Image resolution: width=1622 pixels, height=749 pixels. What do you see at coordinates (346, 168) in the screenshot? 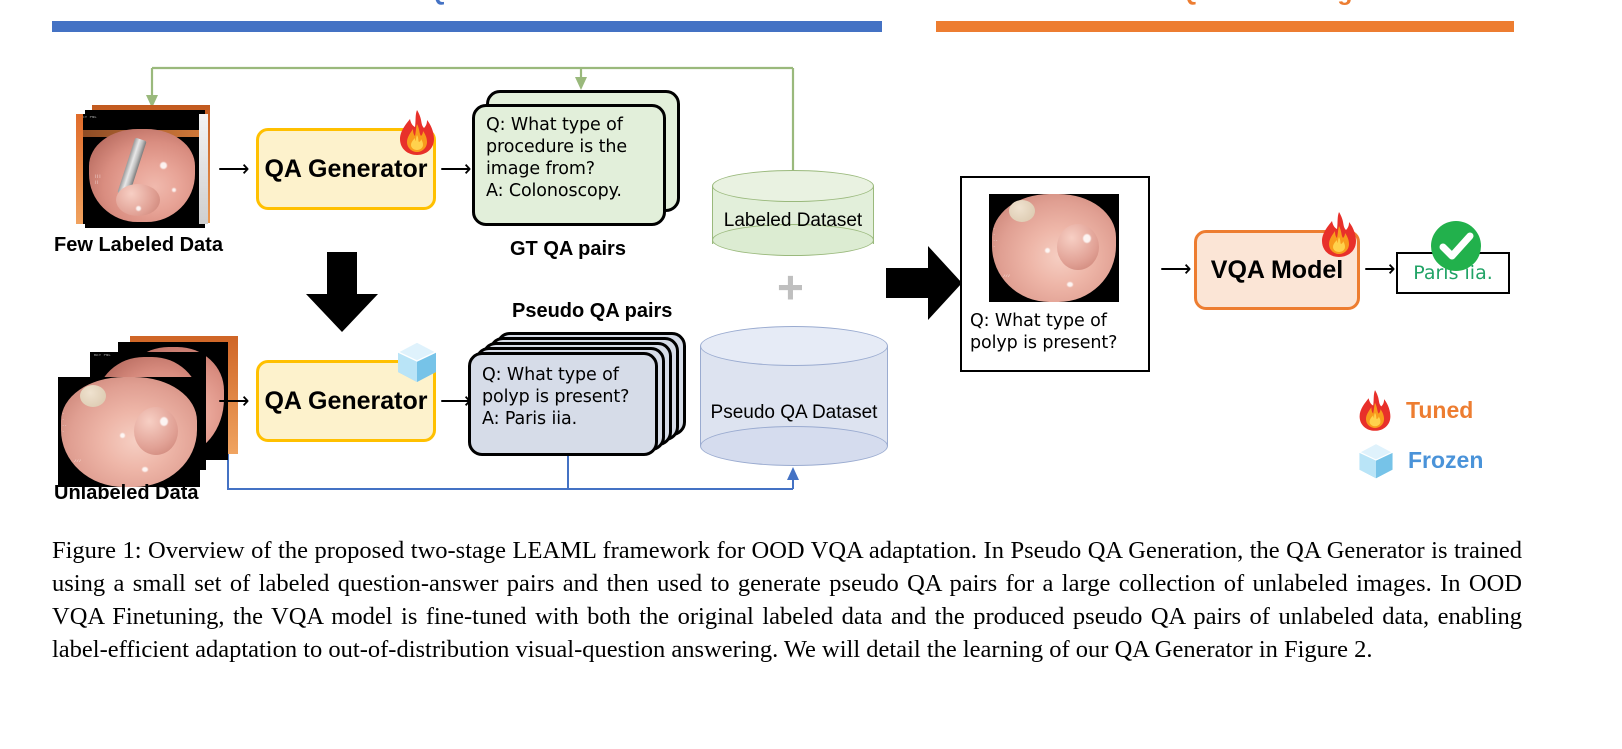
I see `qa-generator-top-label: QA Generator` at bounding box center [346, 168].